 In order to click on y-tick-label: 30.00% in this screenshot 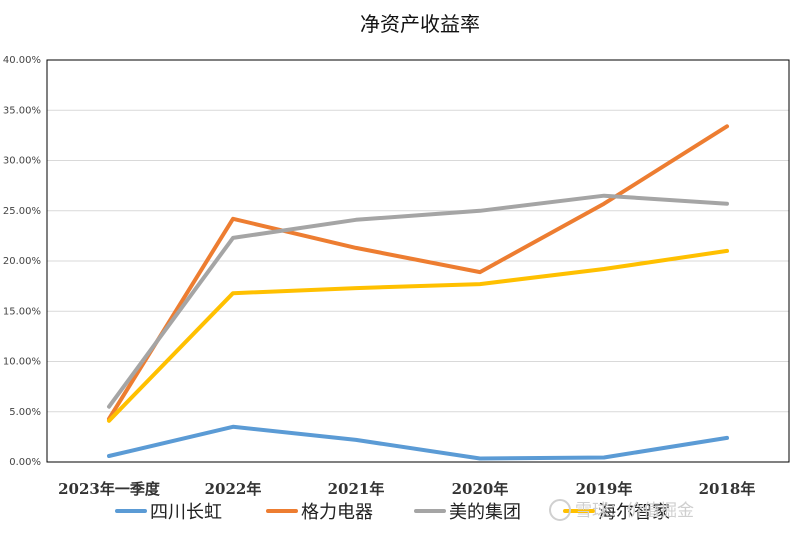, I will do `click(22, 161)`.